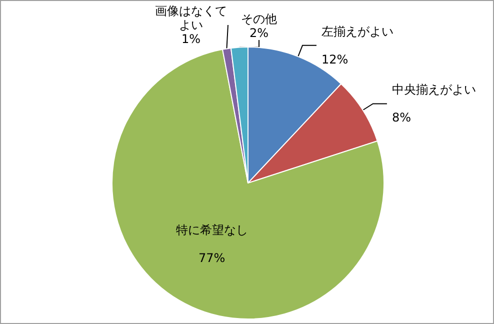 This screenshot has height=324, width=494. What do you see at coordinates (212, 258) in the screenshot?
I see `data-label: 77%` at bounding box center [212, 258].